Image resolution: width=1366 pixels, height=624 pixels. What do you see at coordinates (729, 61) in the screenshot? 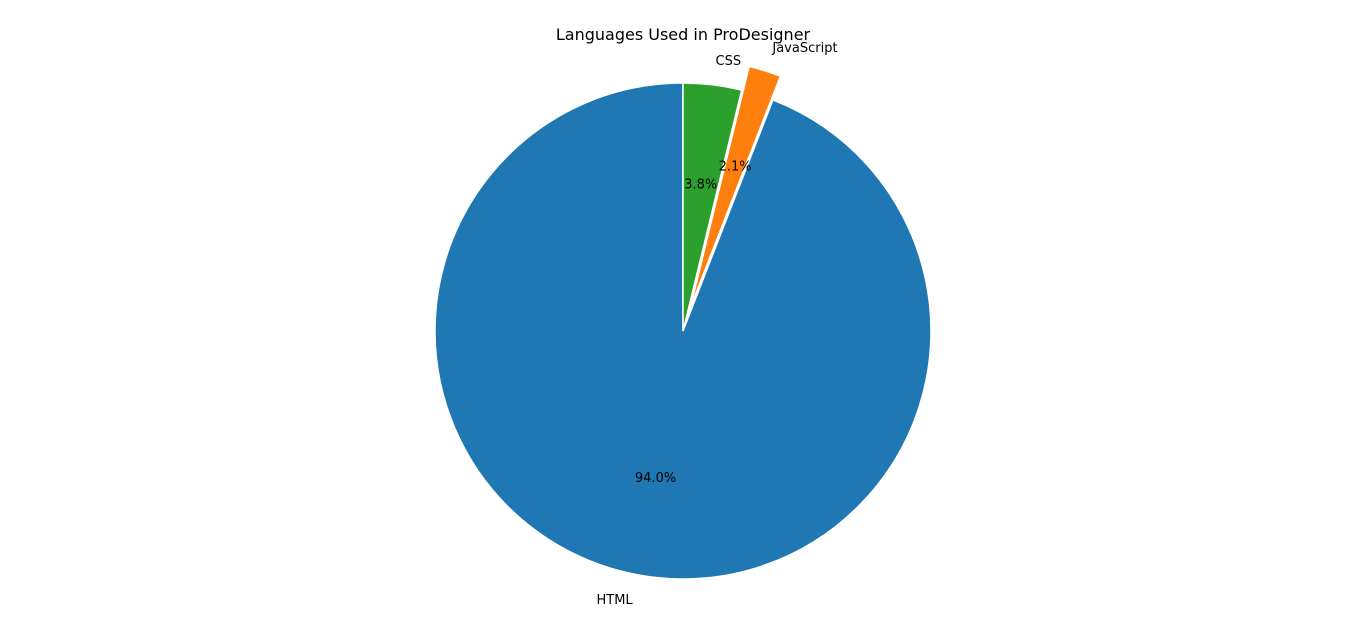
I see `slice-label-css: CSS` at bounding box center [729, 61].